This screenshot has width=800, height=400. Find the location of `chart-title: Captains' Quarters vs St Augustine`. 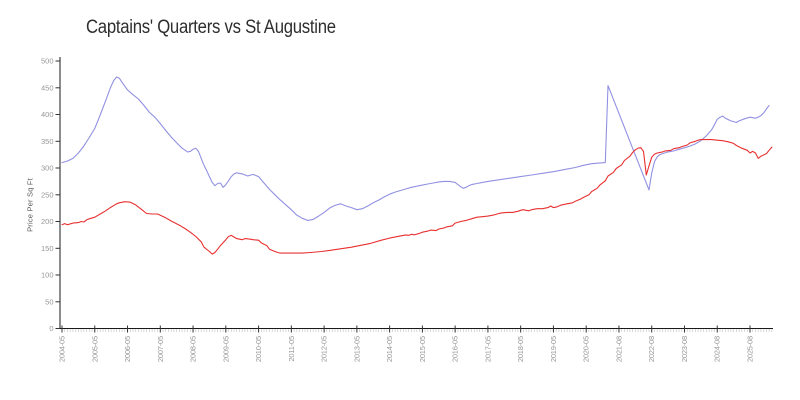

chart-title: Captains' Quarters vs St Augustine is located at coordinates (211, 27).